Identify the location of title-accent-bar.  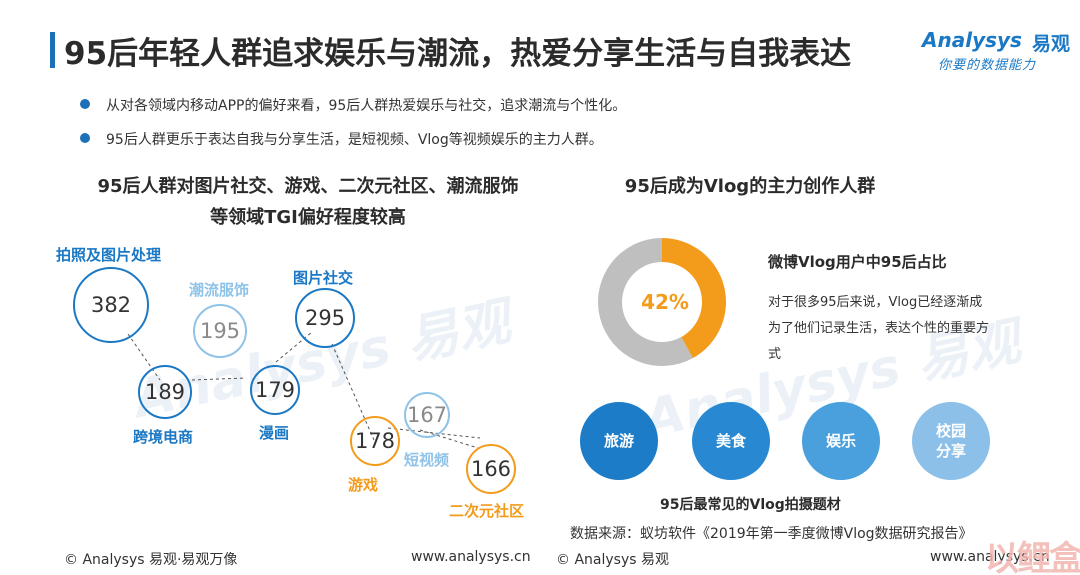
(52, 50).